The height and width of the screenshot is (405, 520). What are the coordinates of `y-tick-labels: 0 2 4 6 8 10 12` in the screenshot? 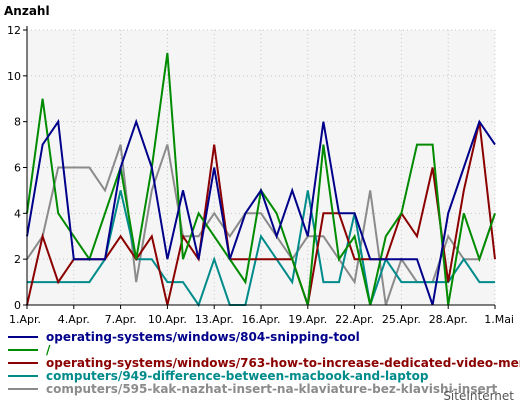 It's located at (14, 168).